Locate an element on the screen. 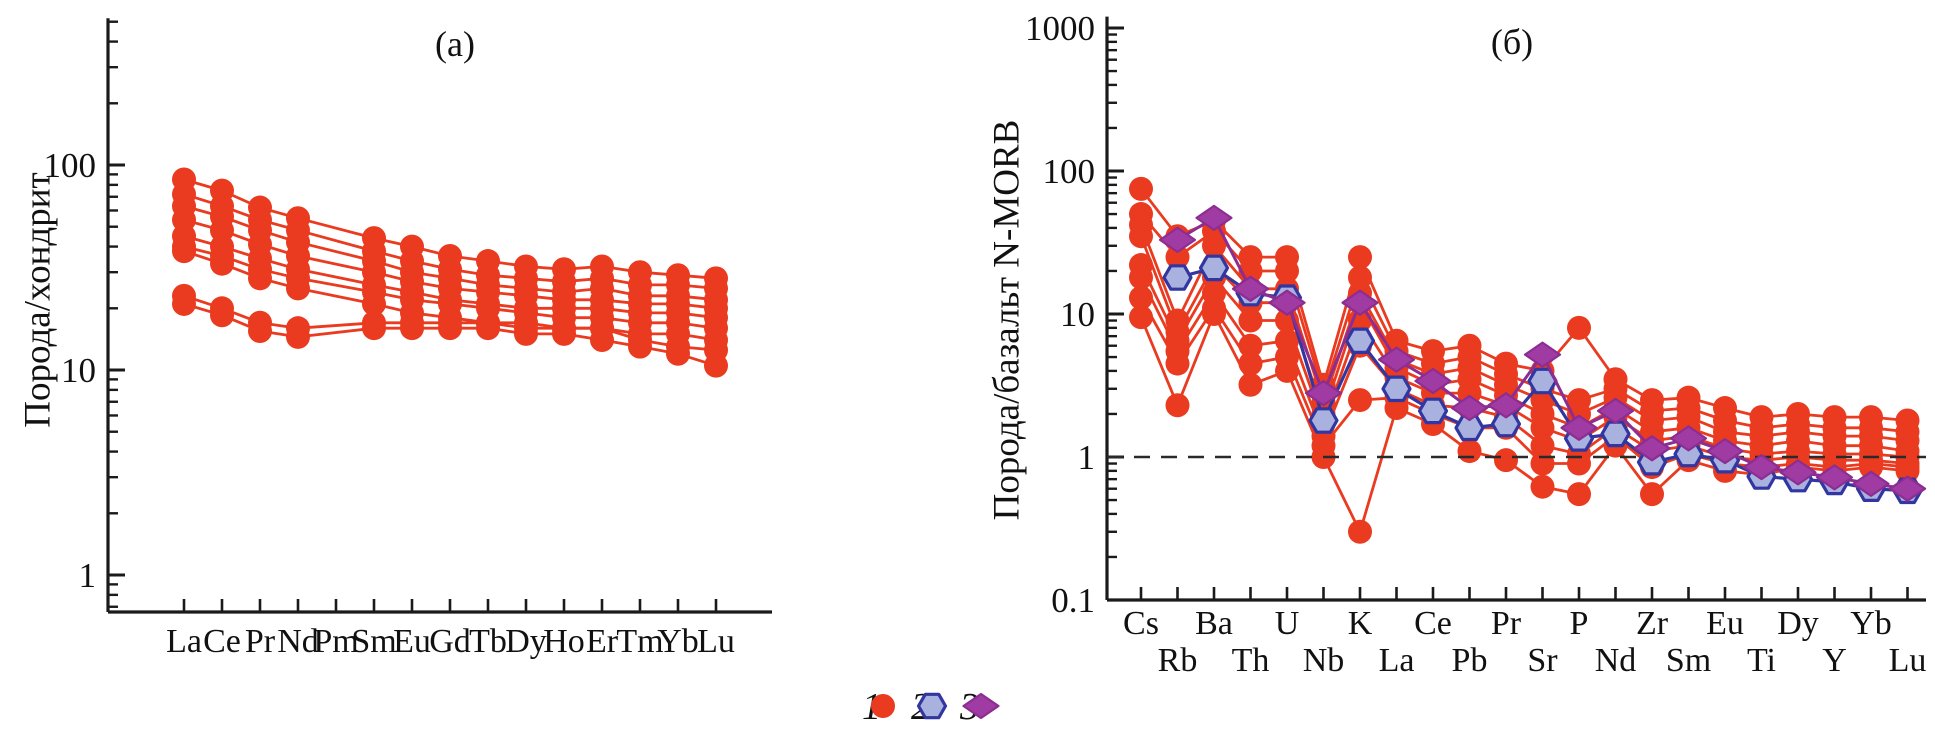 The image size is (1935, 741). x-category-label-Yb: Yb is located at coordinates (678, 641).